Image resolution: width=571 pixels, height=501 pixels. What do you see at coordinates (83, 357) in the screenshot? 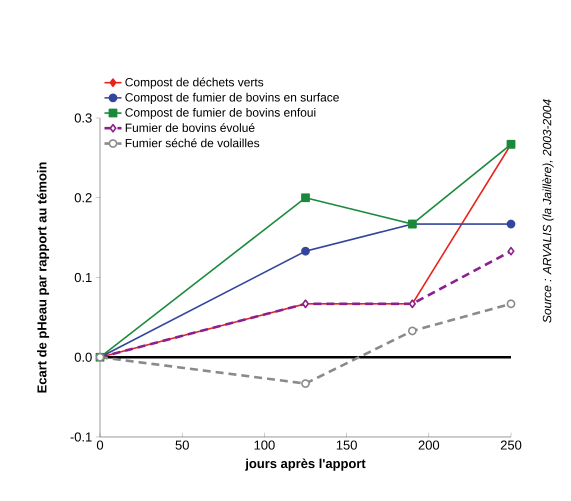
I see `y-tick-label: 0.0` at bounding box center [83, 357].